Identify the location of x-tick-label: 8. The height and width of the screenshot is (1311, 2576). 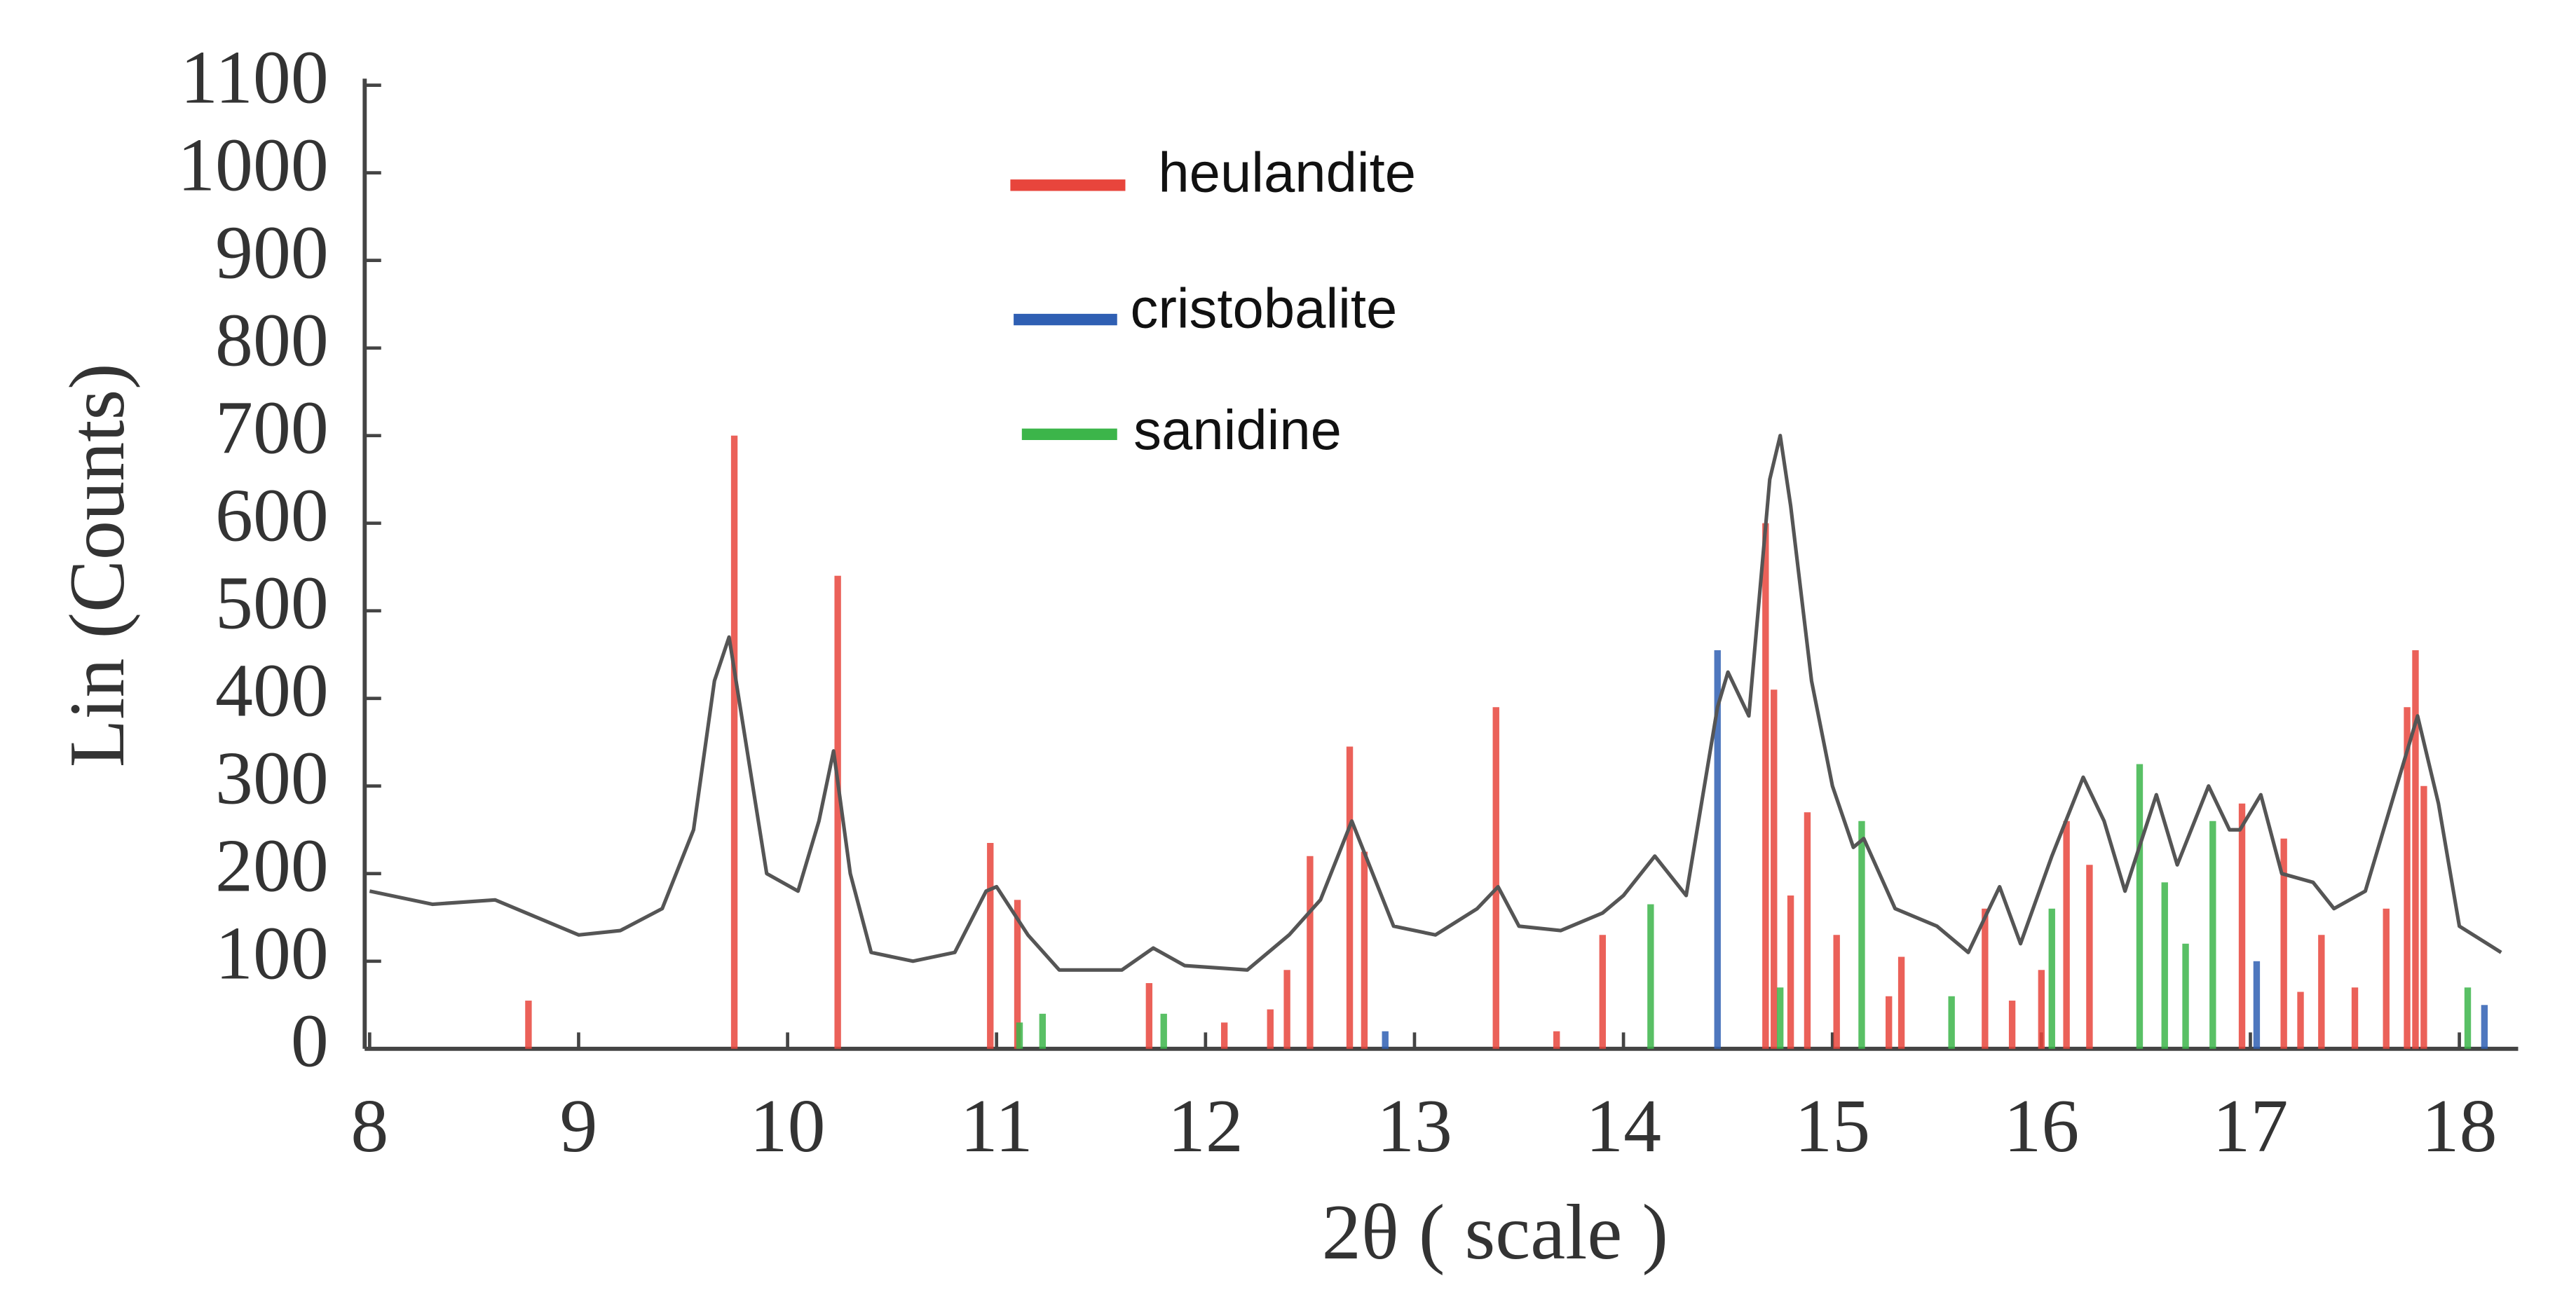
(369, 1126).